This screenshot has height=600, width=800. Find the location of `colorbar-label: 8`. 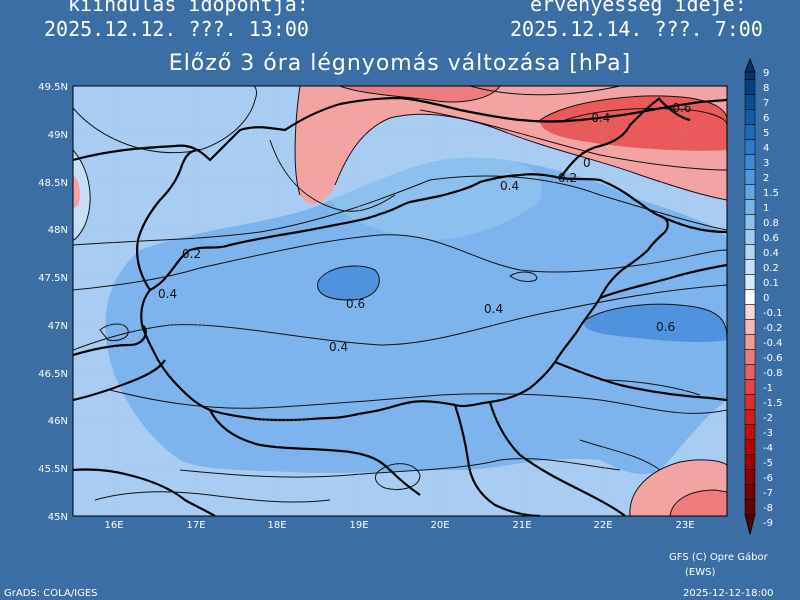

colorbar-label: 8 is located at coordinates (766, 88).